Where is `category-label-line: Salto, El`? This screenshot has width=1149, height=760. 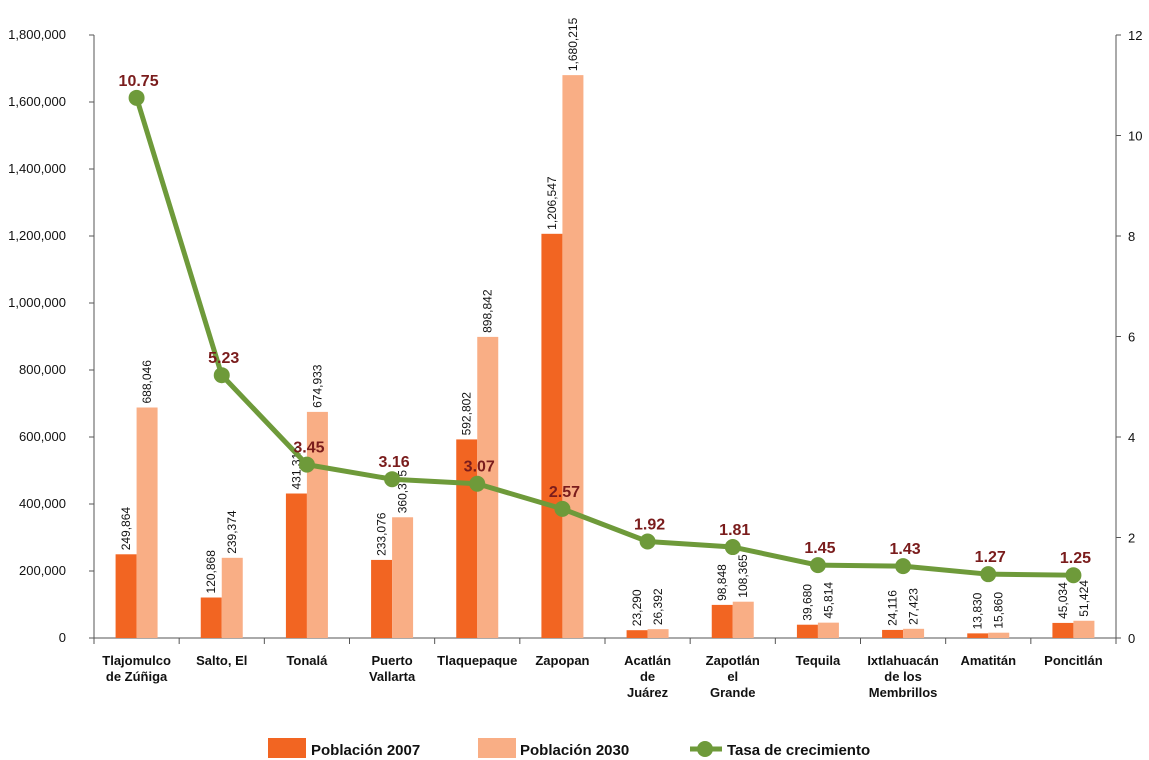 category-label-line: Salto, El is located at coordinates (221, 660).